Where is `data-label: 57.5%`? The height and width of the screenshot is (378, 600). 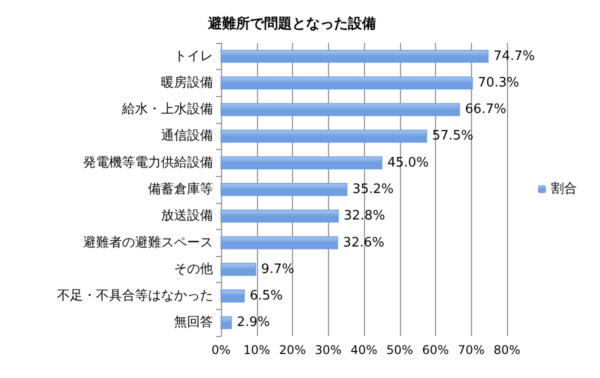
data-label: 57.5% is located at coordinates (453, 136).